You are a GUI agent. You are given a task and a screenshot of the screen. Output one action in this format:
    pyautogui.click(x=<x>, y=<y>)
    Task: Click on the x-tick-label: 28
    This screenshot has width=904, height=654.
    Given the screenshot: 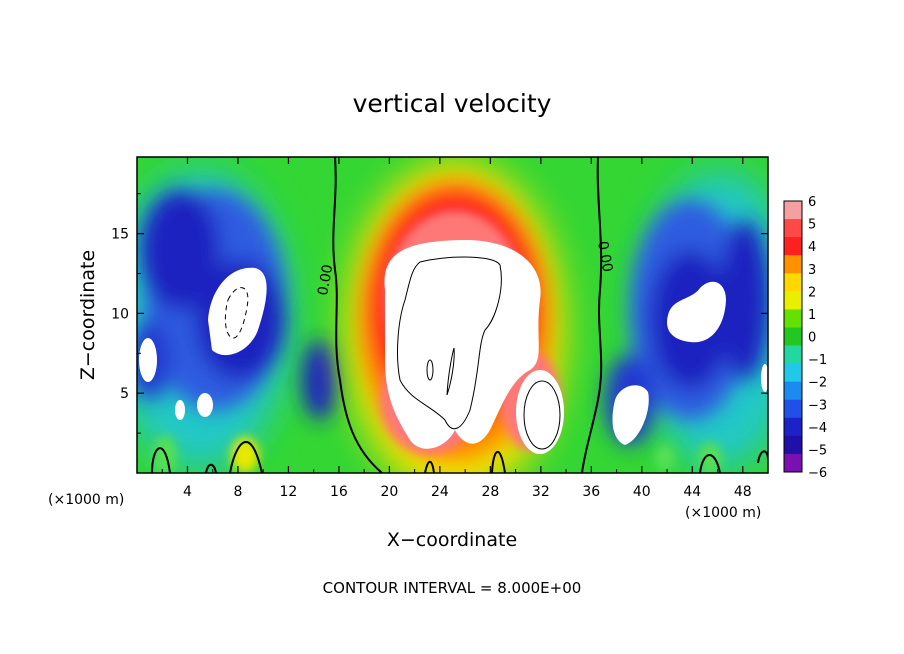 What is the action you would take?
    pyautogui.click(x=490, y=492)
    